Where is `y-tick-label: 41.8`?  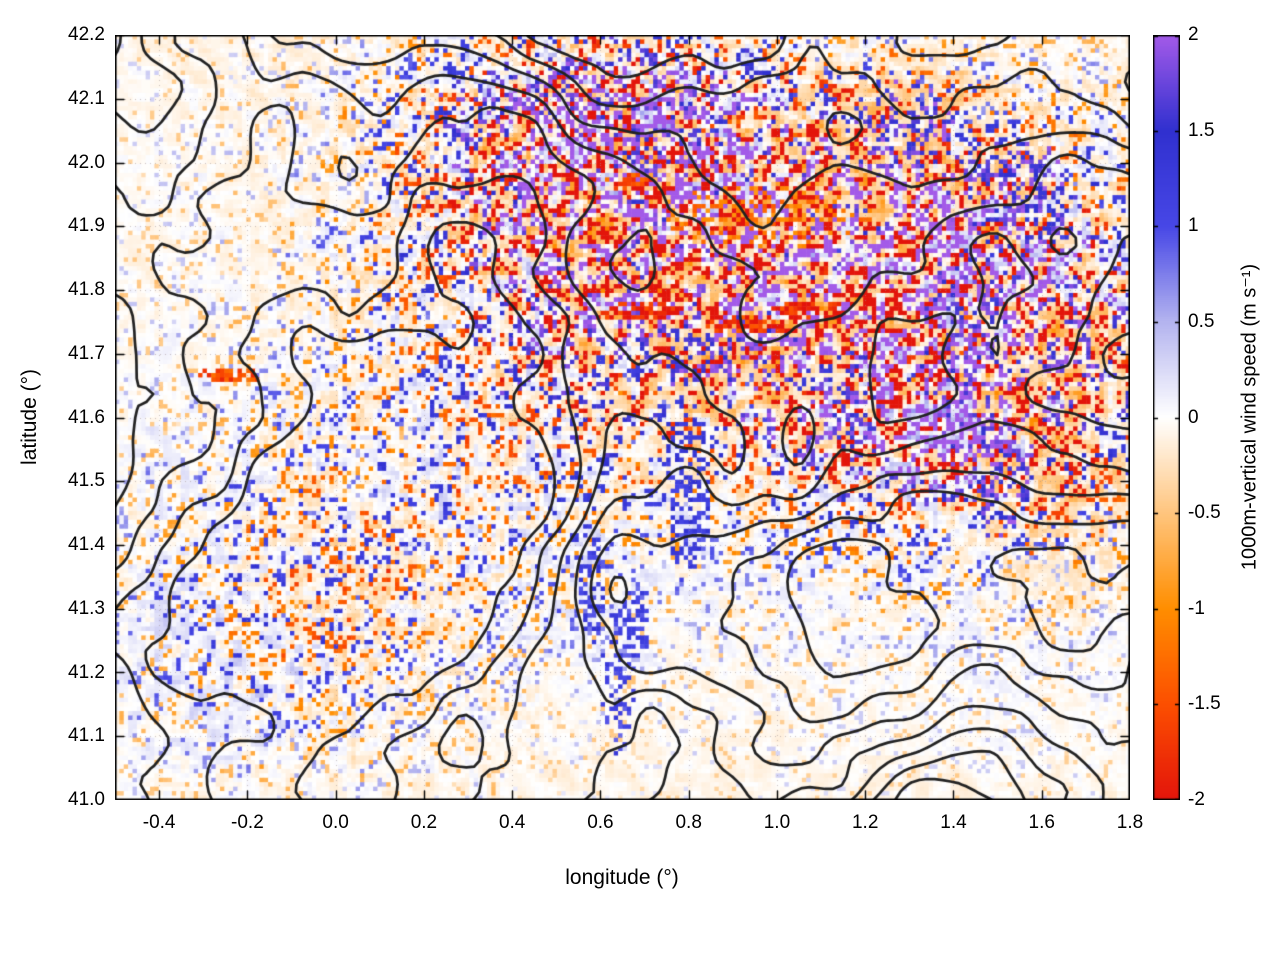 y-tick-label: 41.8 is located at coordinates (86, 289).